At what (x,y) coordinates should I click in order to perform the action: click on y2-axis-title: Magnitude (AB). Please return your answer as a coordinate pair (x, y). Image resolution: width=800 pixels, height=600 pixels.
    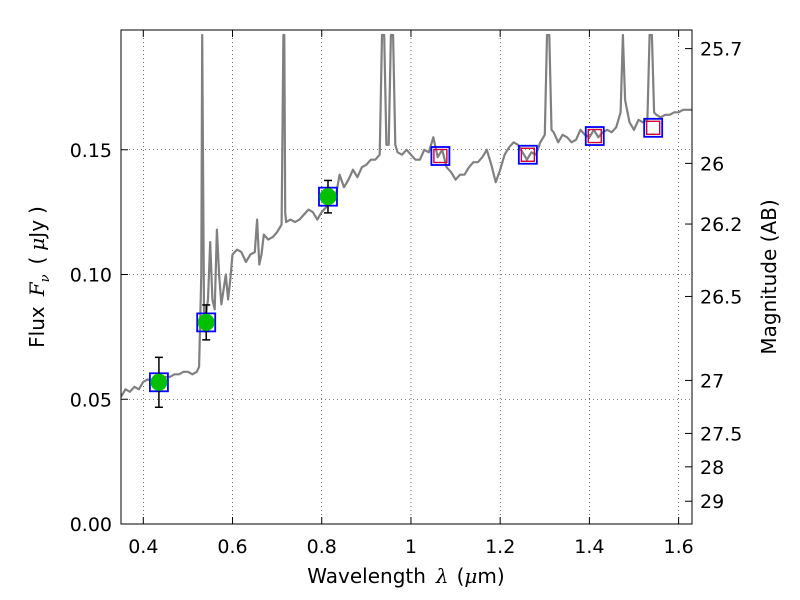
    Looking at the image, I should click on (769, 276).